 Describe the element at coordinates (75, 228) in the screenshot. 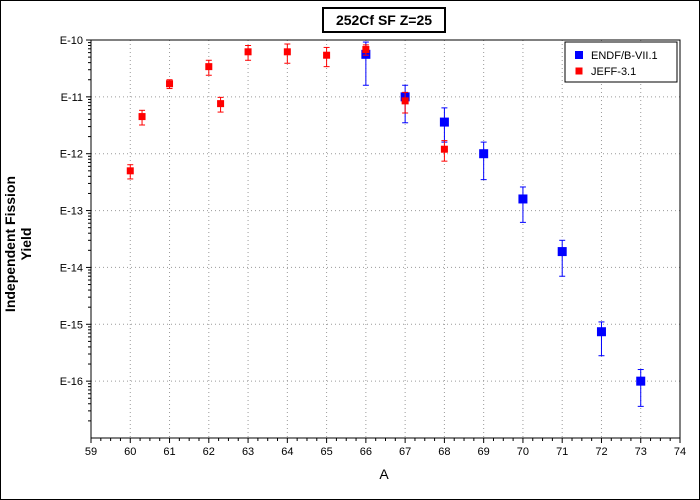

I see `y-ticks: E-10 E-11 E-12 E-13 E-14 E-15 E-16` at that location.